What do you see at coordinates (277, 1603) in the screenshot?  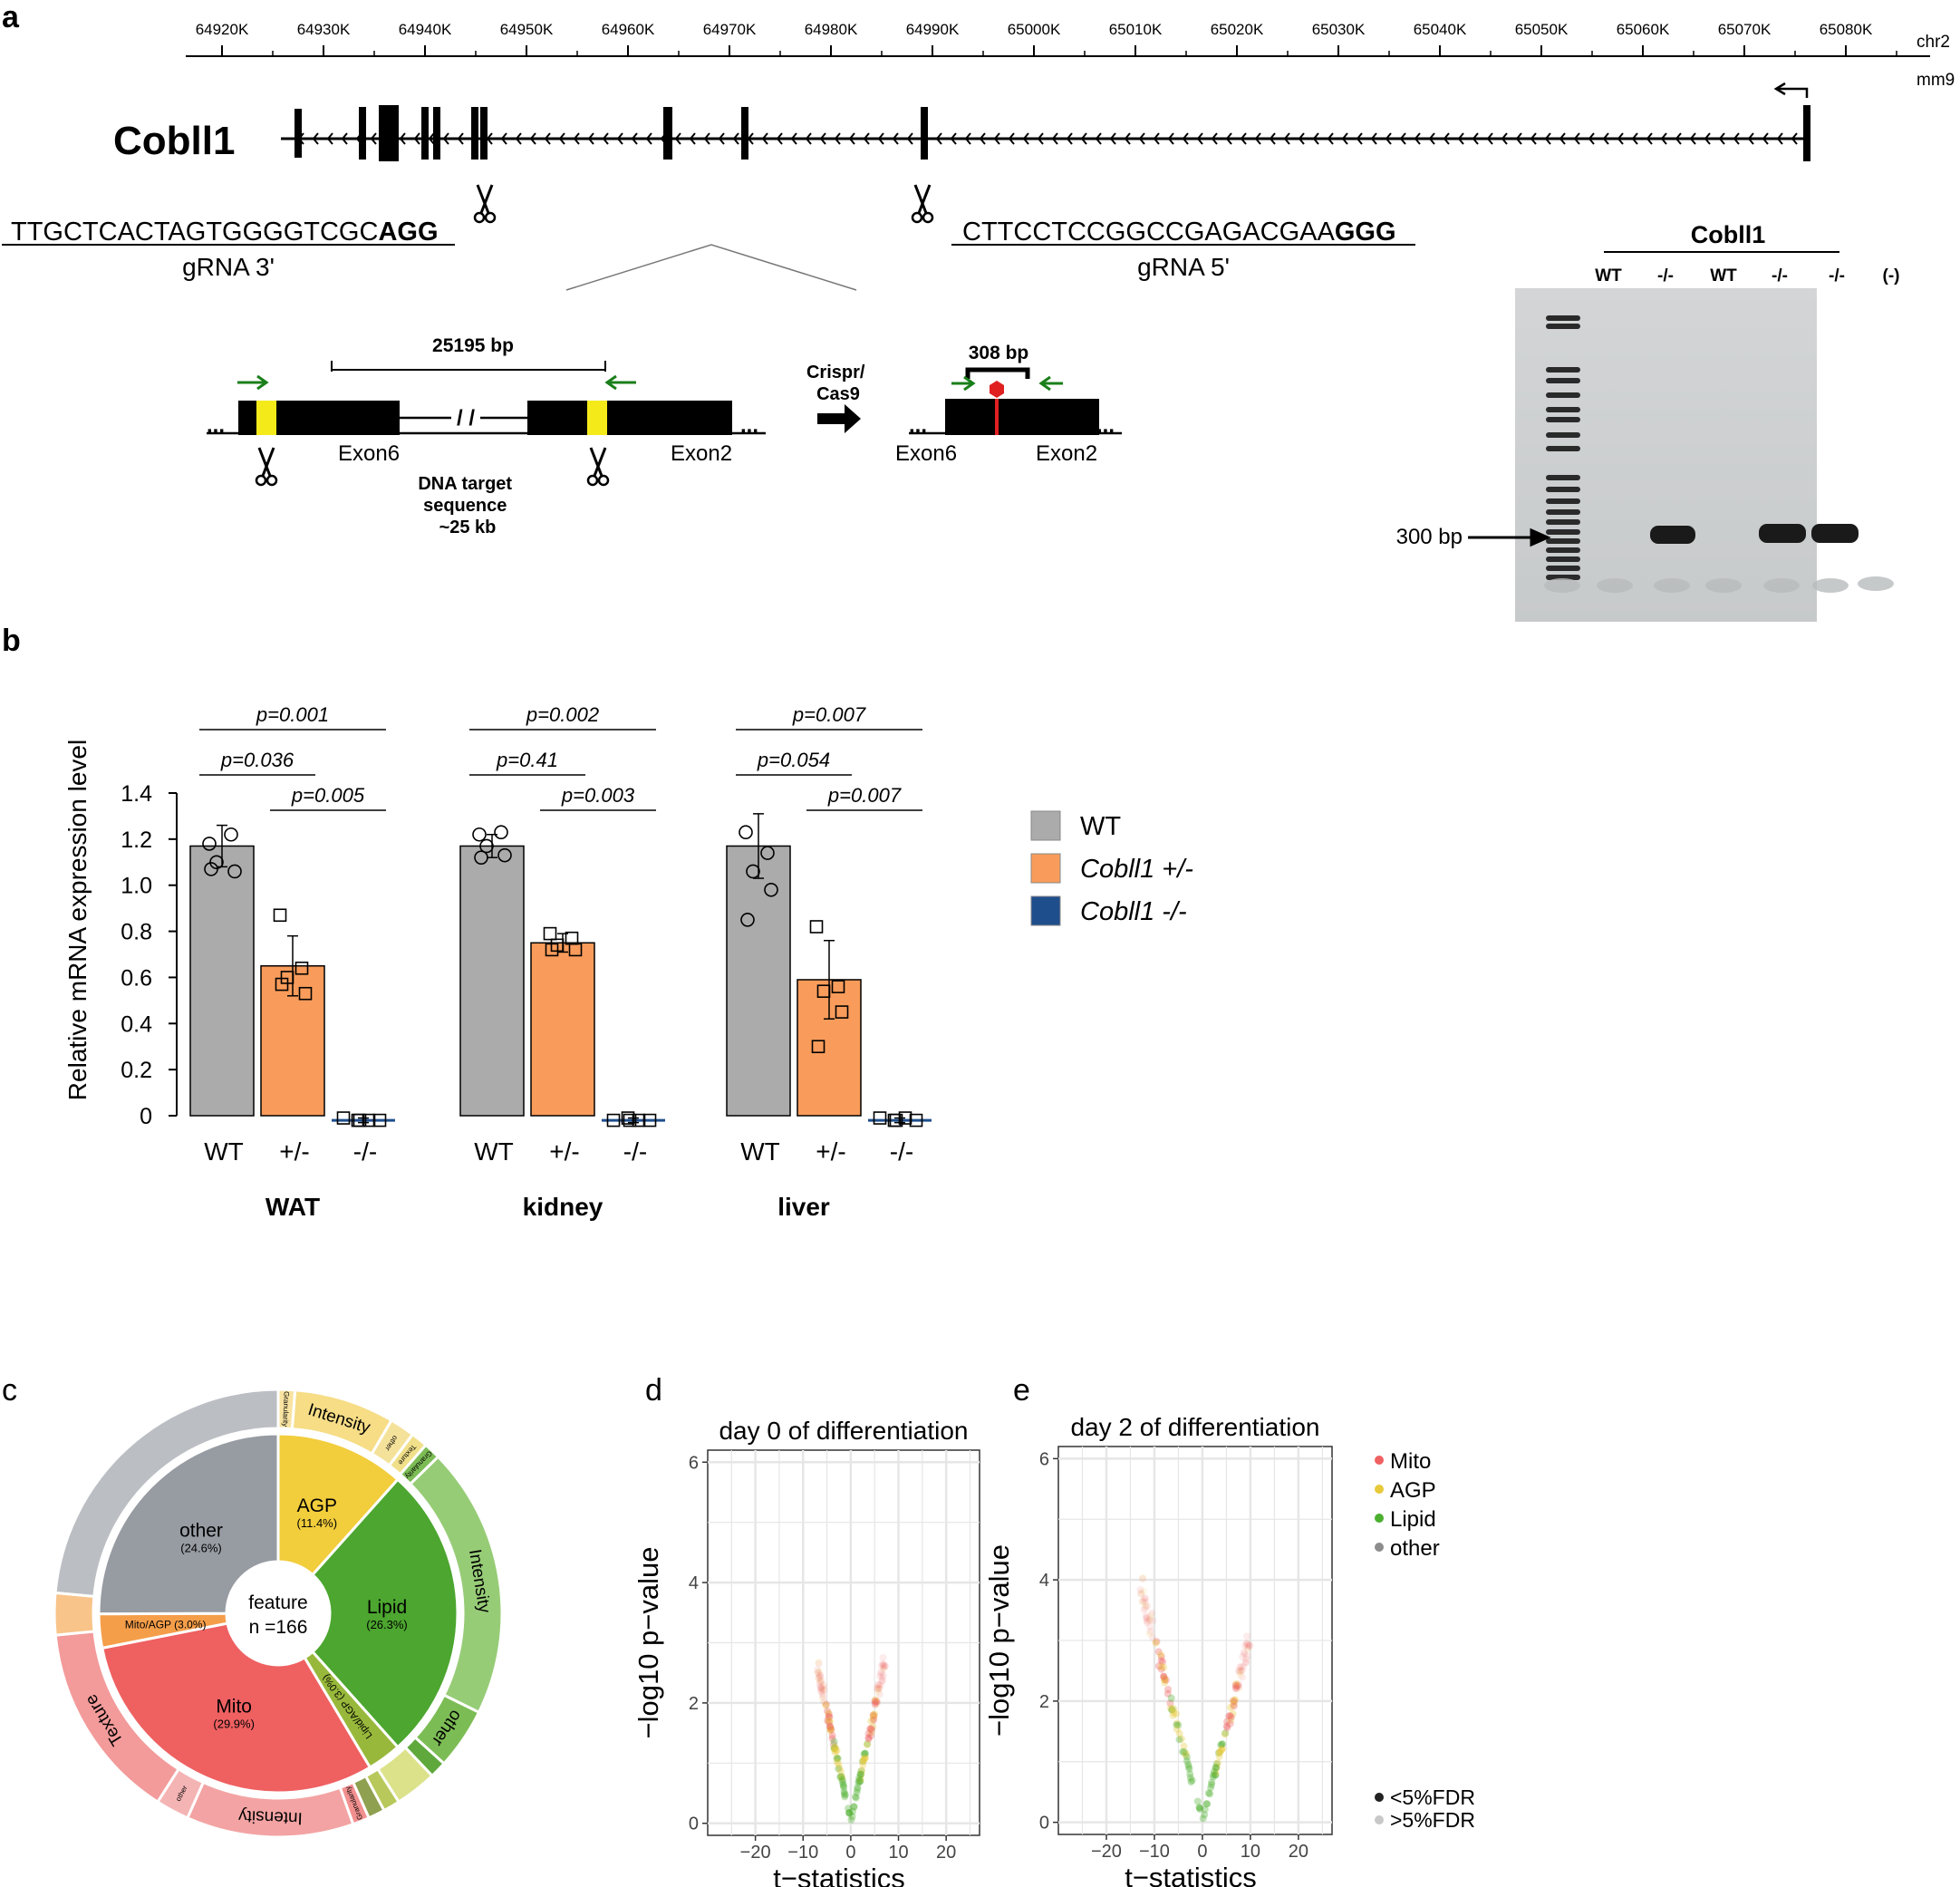 I see `center-label: feature` at bounding box center [277, 1603].